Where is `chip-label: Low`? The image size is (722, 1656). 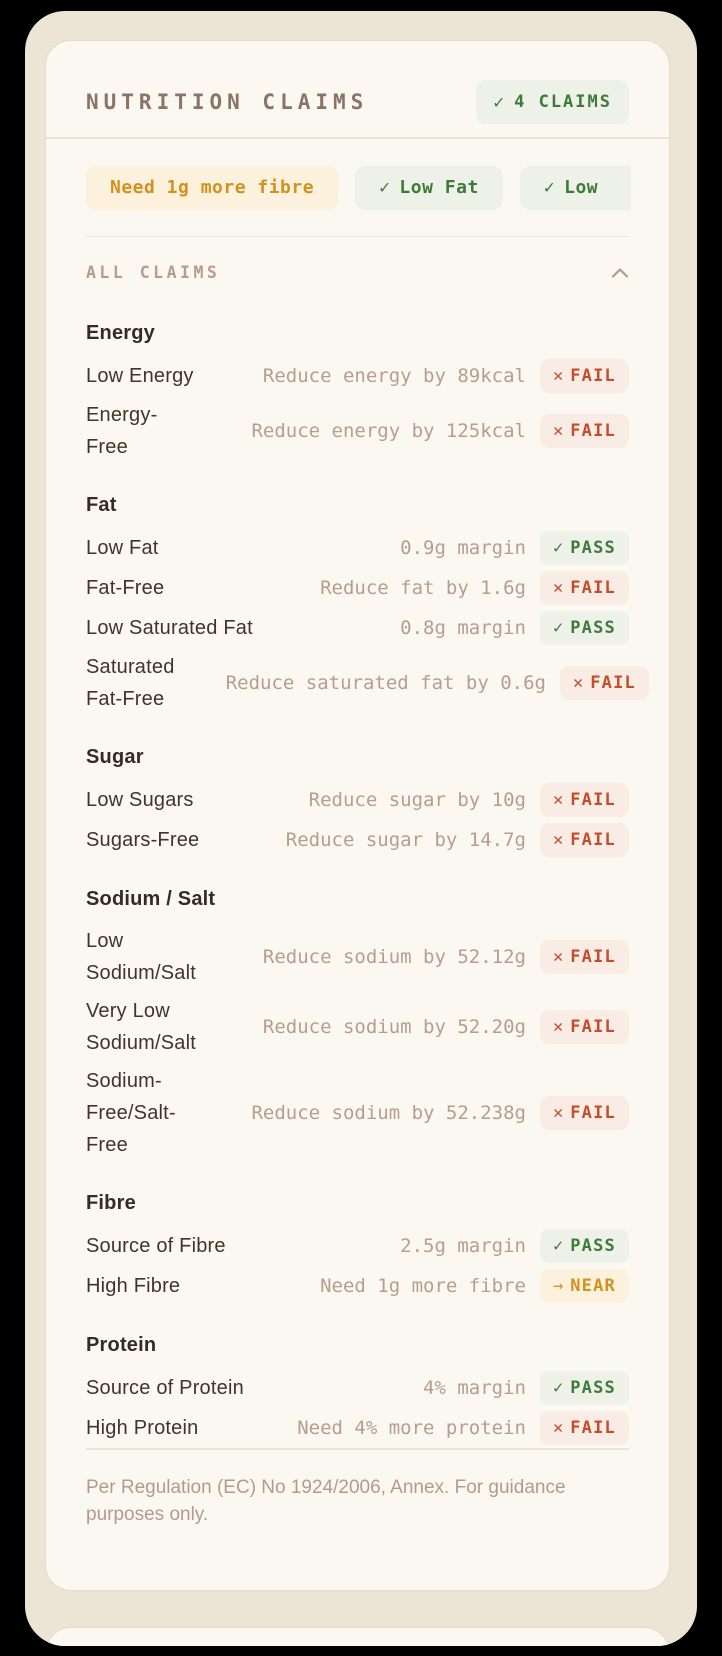
chip-label: Low is located at coordinates (581, 187).